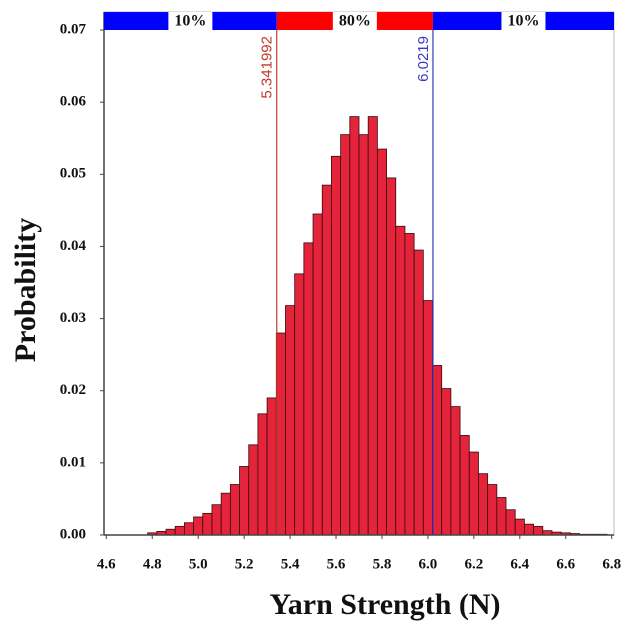  I want to click on y-tick-label: 0.05, so click(73, 174).